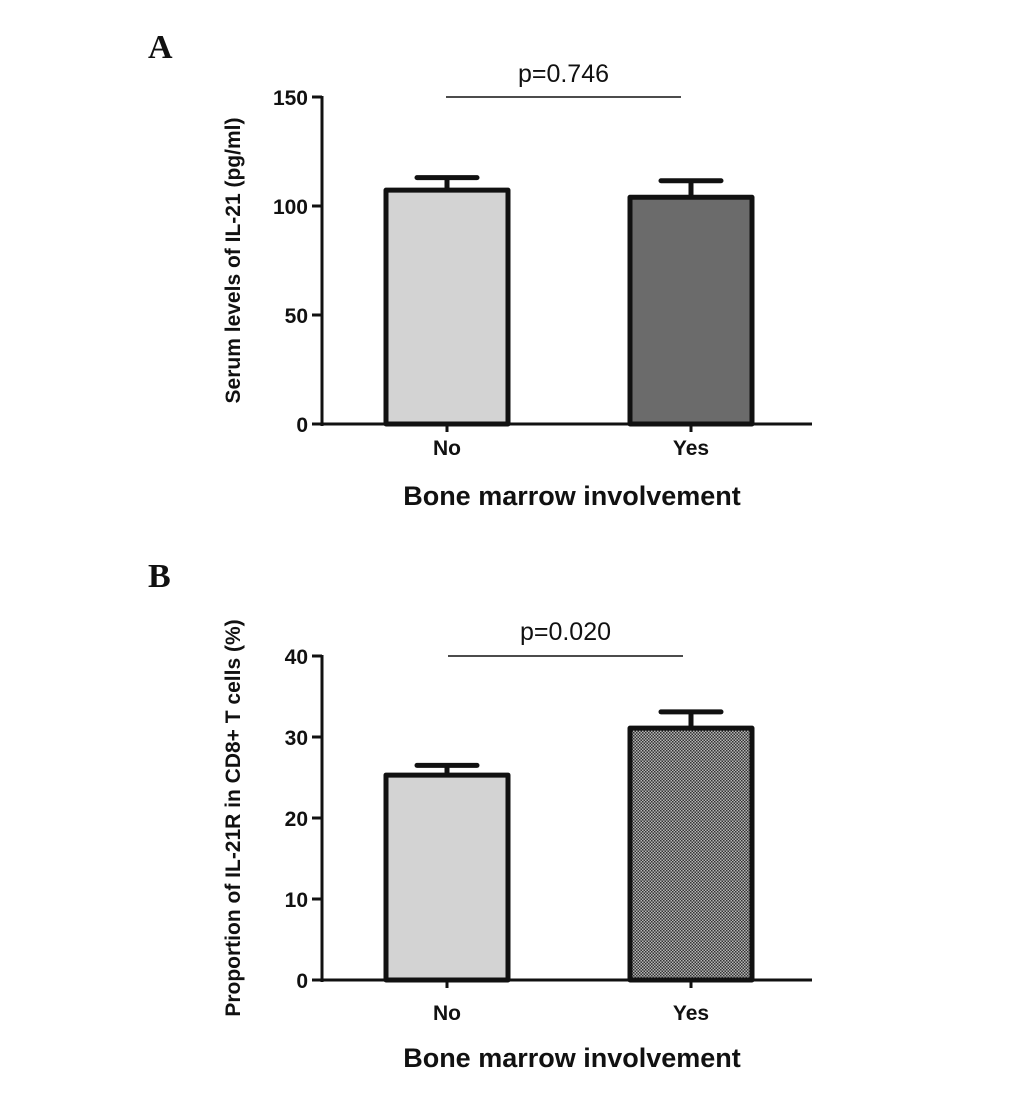 The width and height of the screenshot is (1033, 1107). I want to click on panel-label: A, so click(160, 47).